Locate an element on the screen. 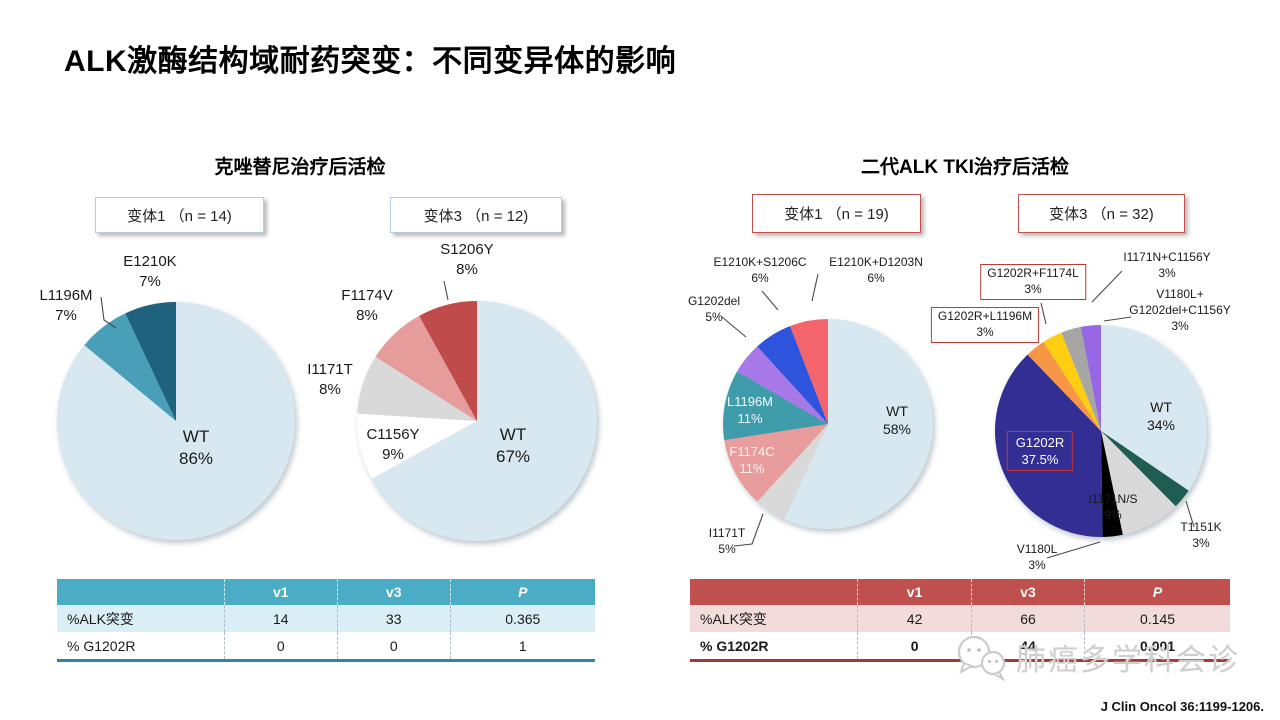 This screenshot has height=720, width=1280. panel-title-crizotinib: 克唑替尼治疗后活检 is located at coordinates (300, 167).